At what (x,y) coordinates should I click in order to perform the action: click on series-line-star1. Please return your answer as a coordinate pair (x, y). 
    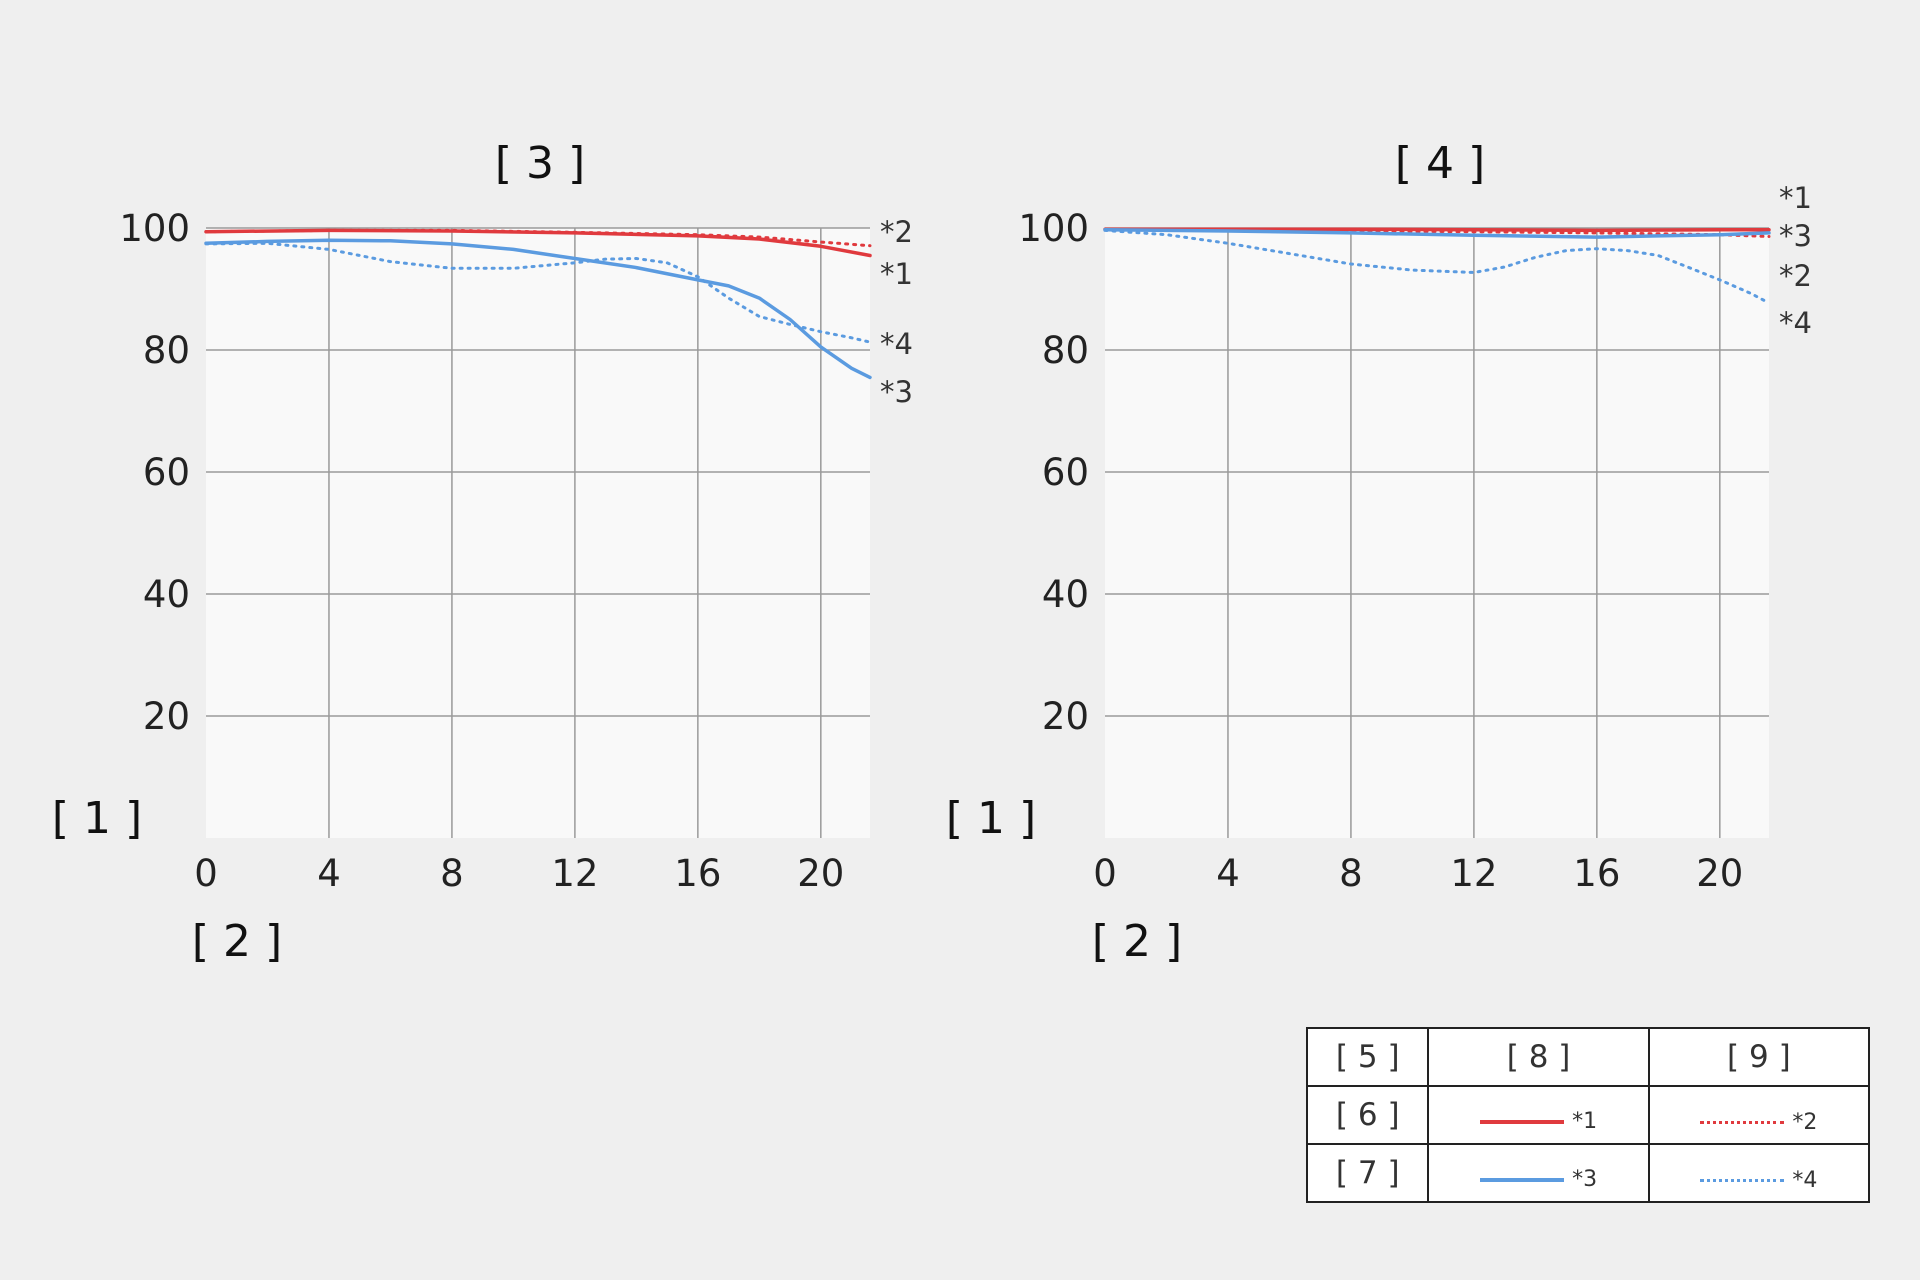
    Looking at the image, I should click on (1437, 230).